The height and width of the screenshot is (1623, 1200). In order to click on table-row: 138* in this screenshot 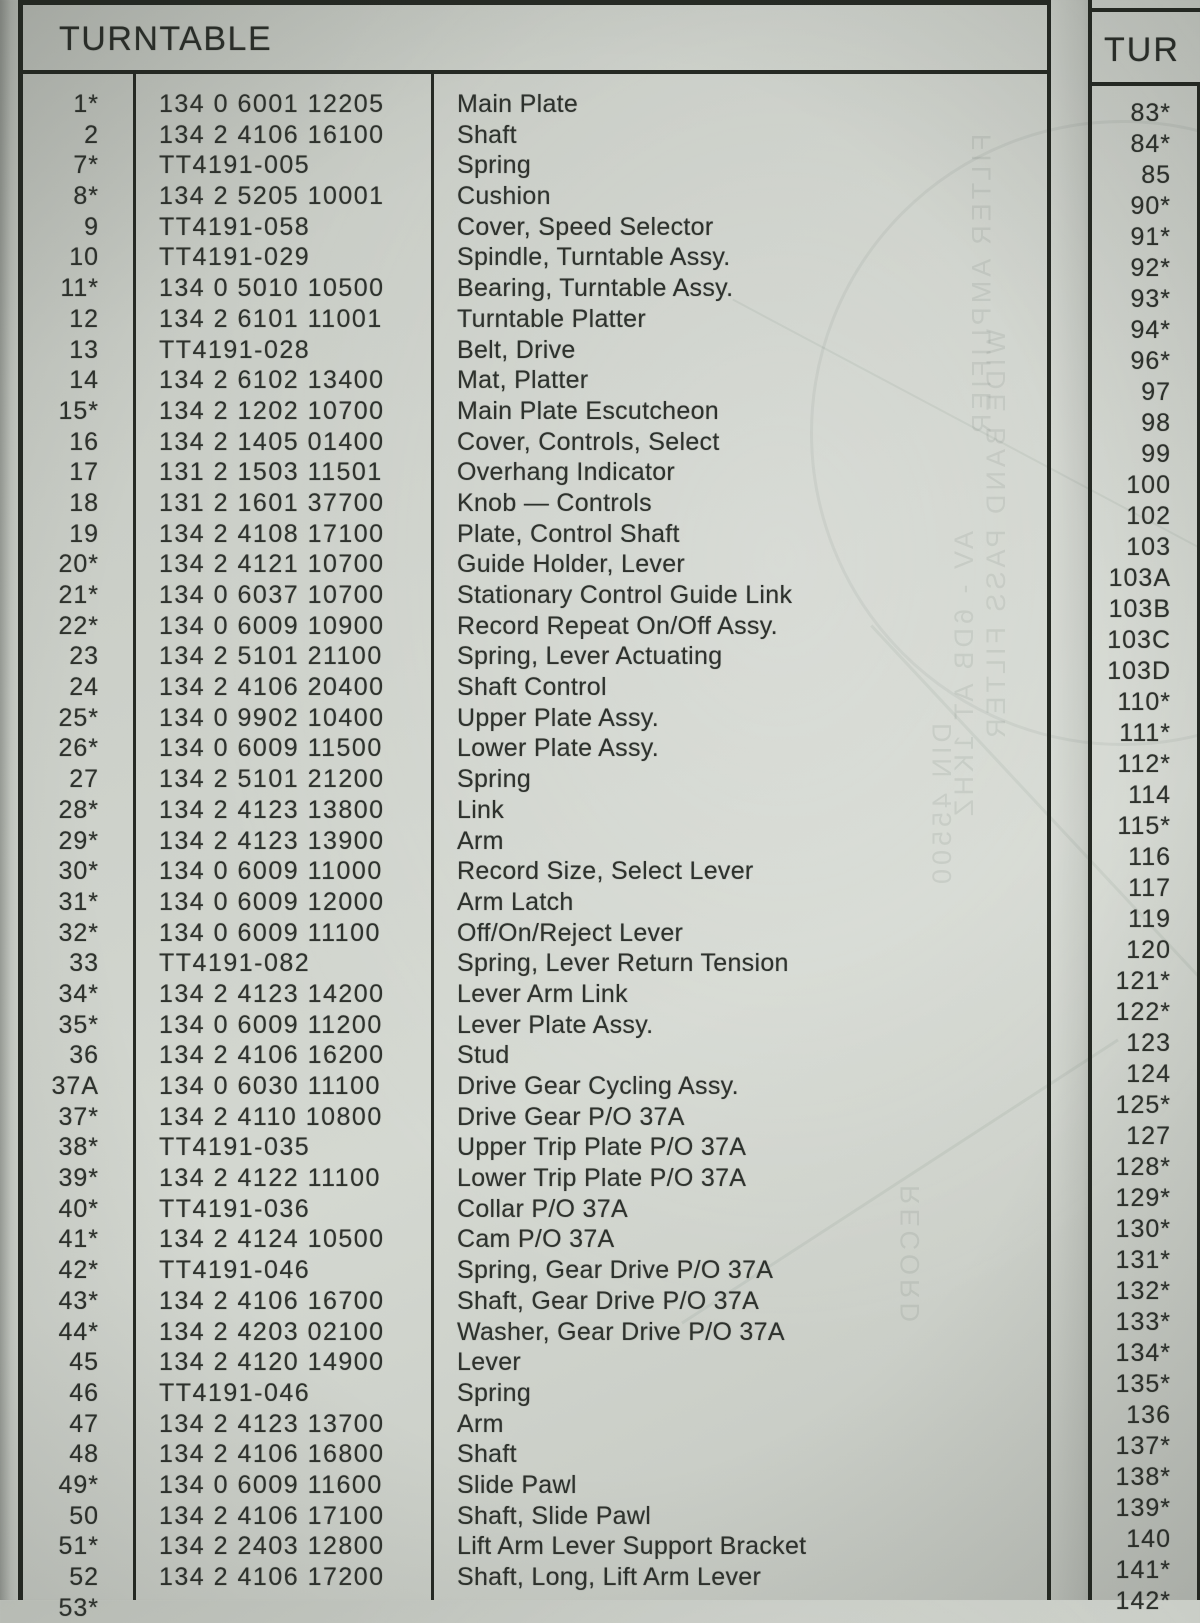, I will do `click(1144, 1477)`.